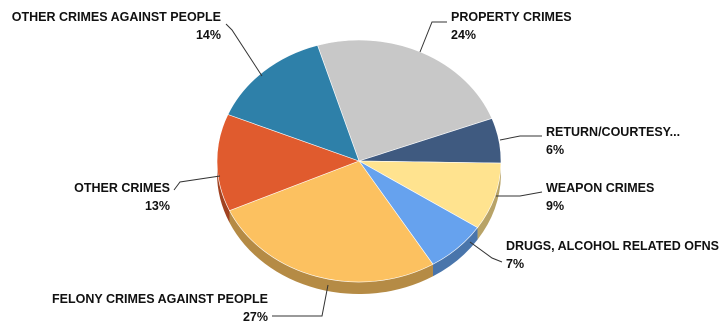 This screenshot has width=723, height=331. I want to click on pie-depth-other-crimes, so click(223, 192).